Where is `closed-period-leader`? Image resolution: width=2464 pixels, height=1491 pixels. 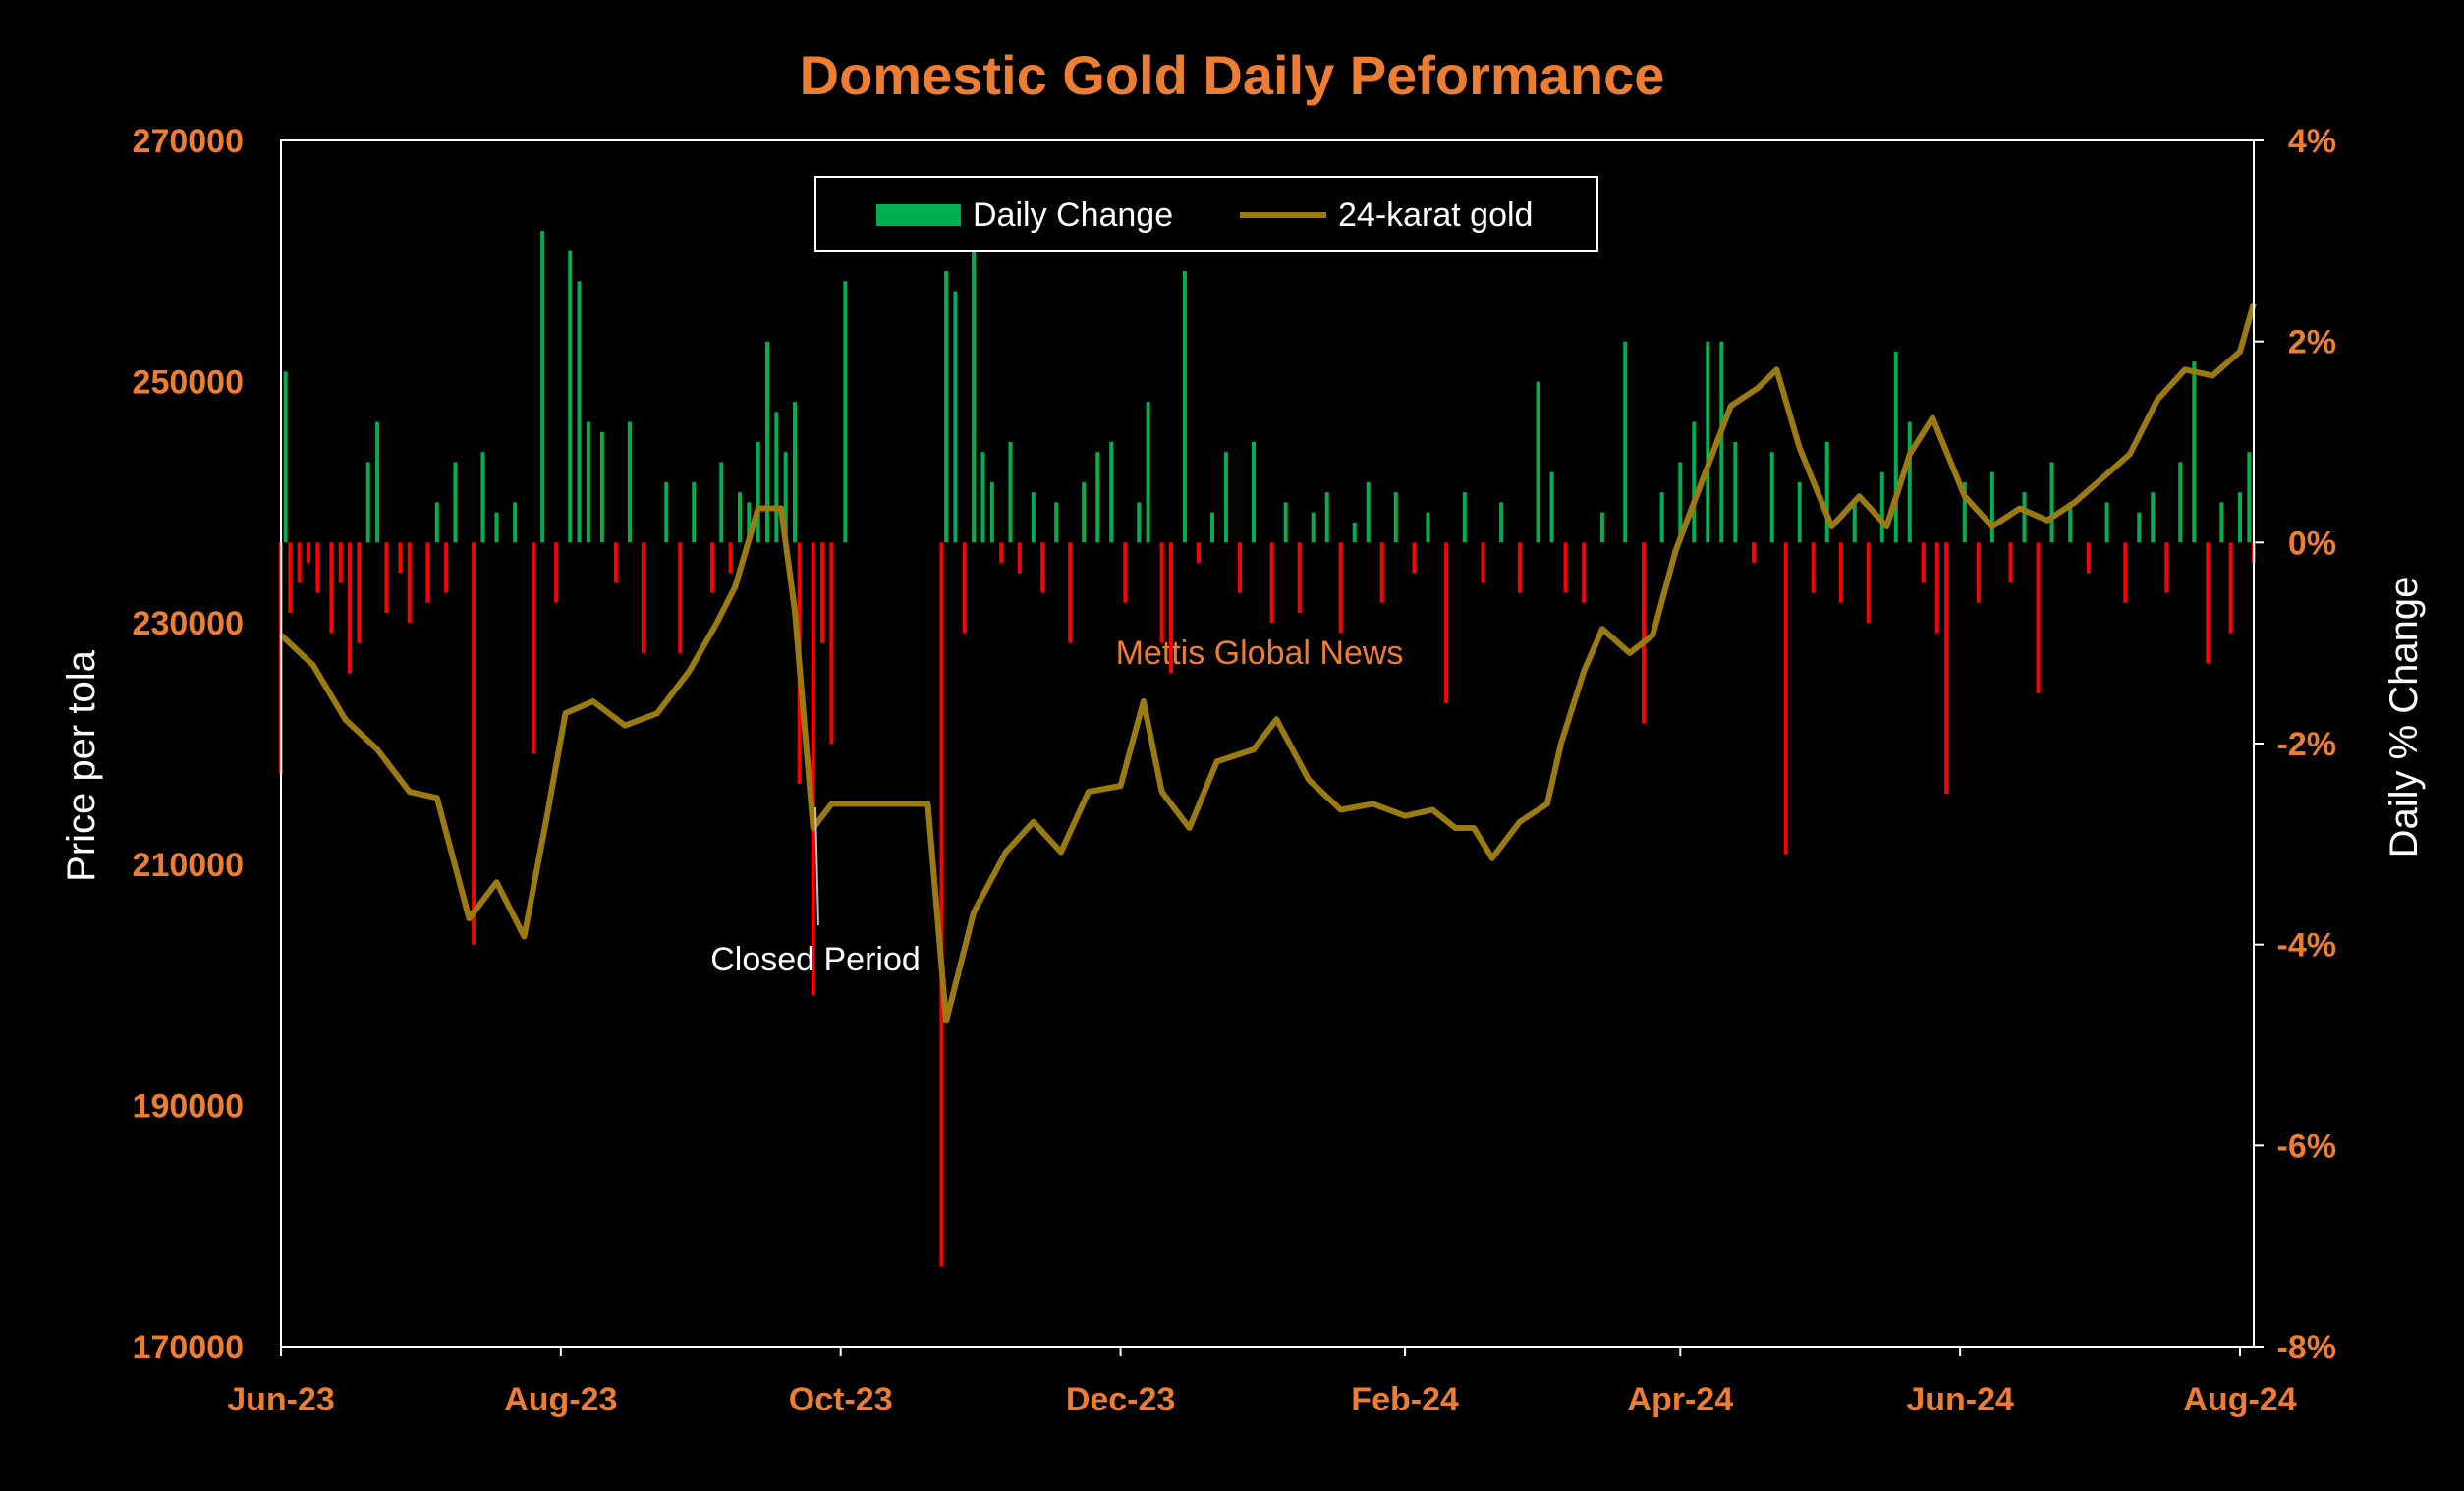
closed-period-leader is located at coordinates (816, 866).